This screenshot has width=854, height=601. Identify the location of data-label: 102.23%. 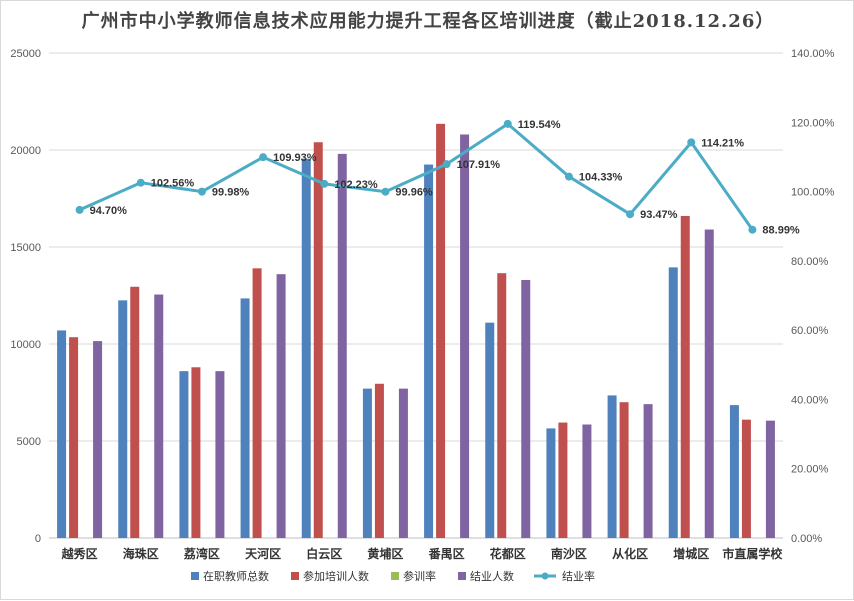
(356, 185).